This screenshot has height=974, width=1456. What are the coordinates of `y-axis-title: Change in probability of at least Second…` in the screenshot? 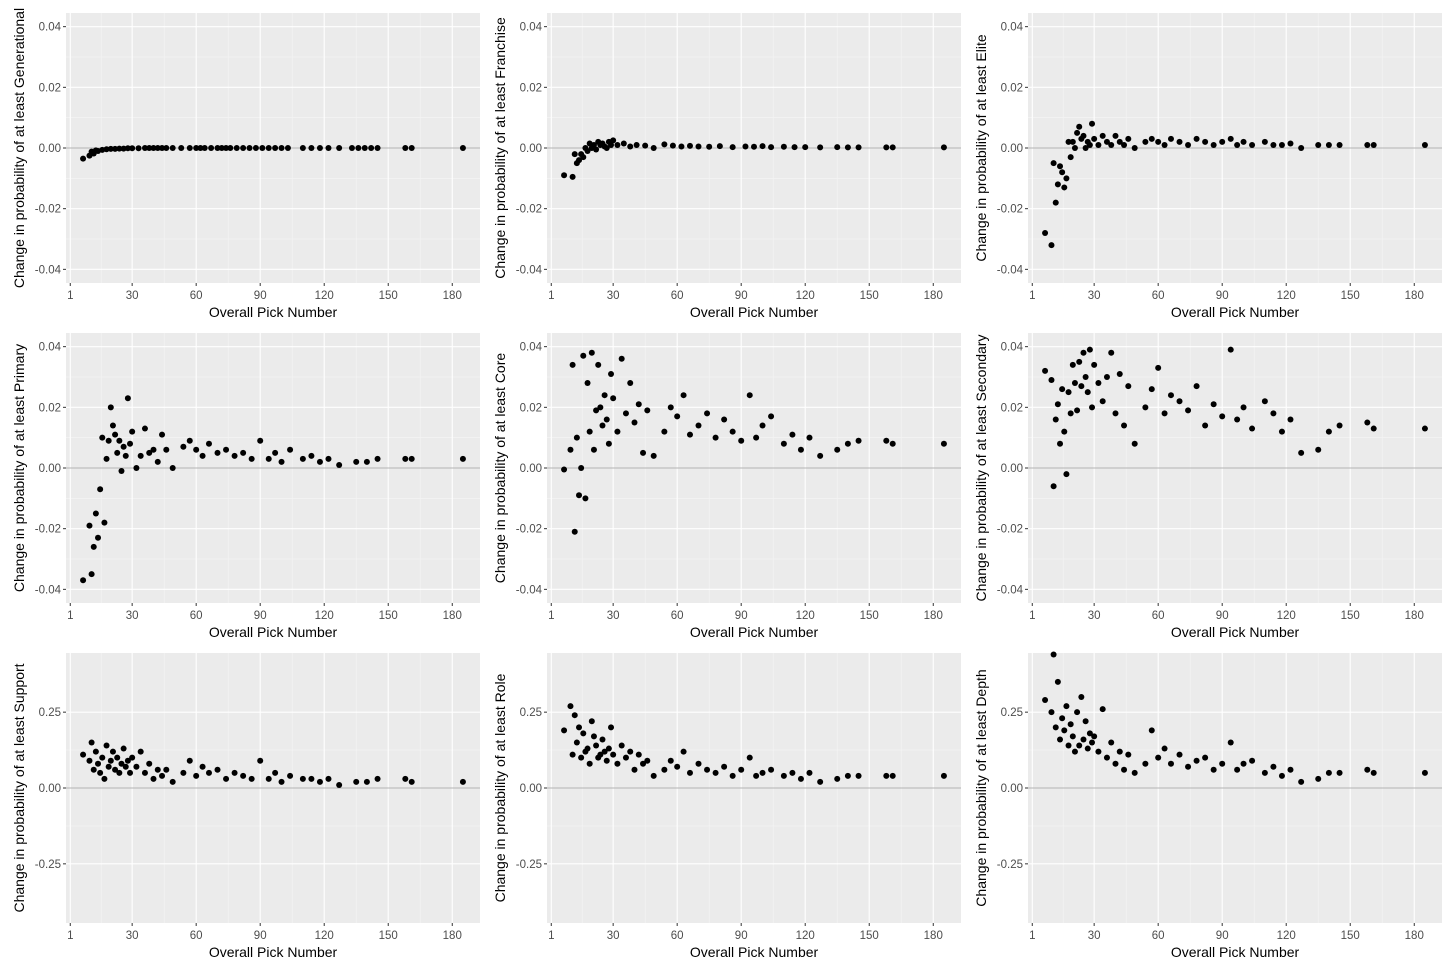 It's located at (981, 468).